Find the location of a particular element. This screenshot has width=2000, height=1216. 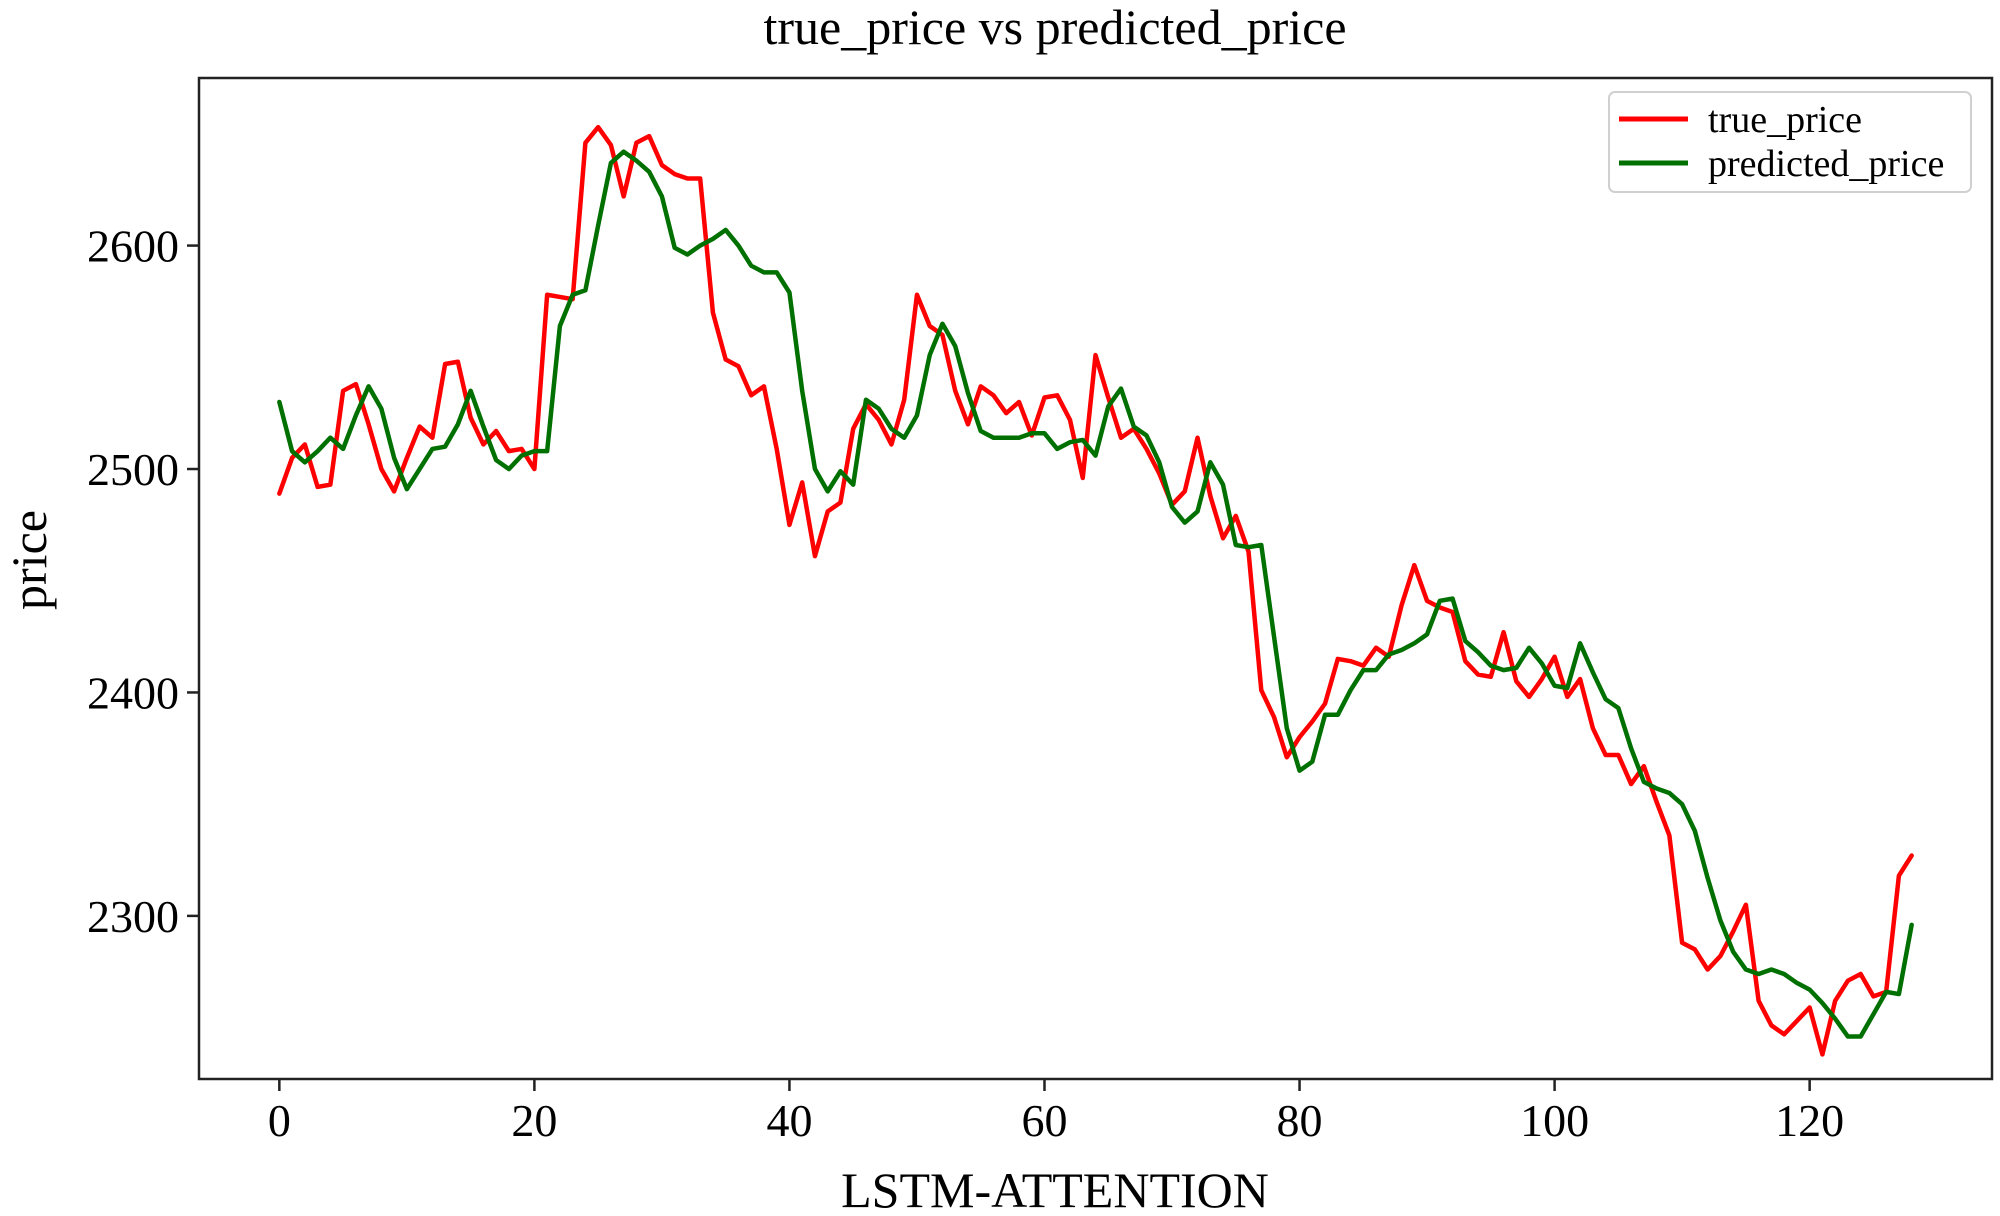

legend-box is located at coordinates (1790, 142).